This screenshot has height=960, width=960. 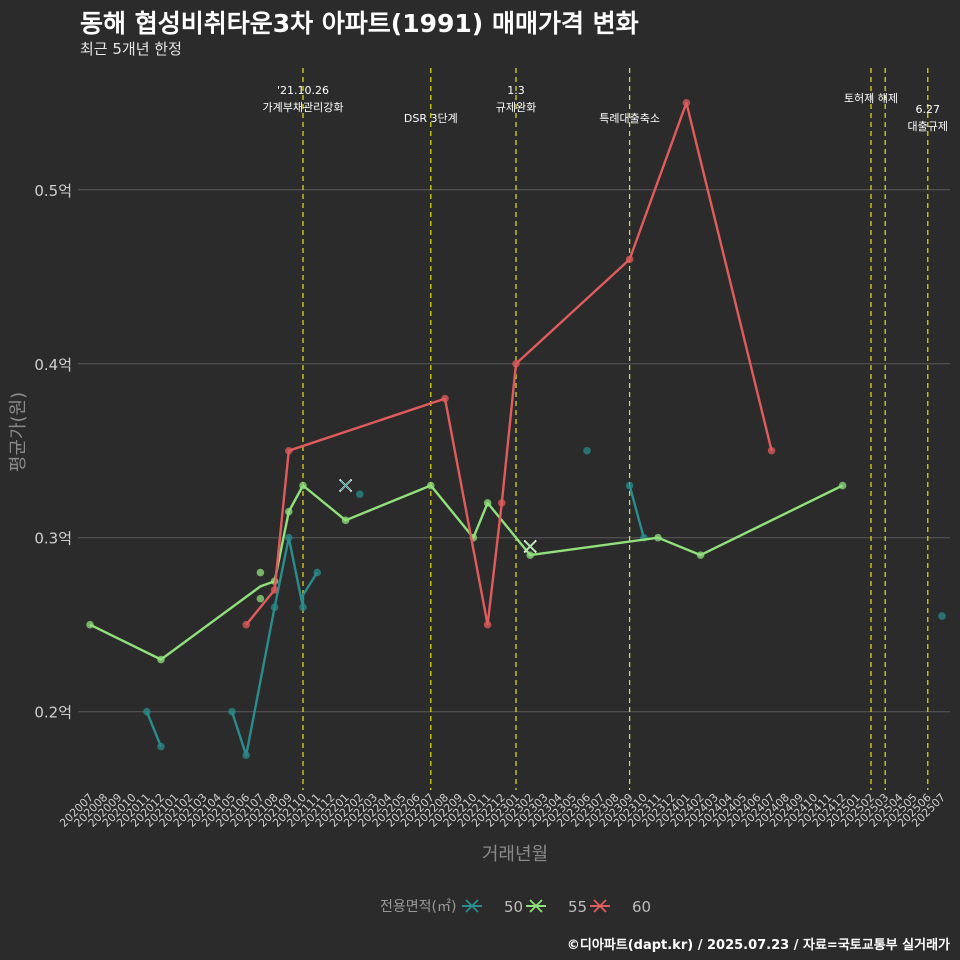 I want to click on y-tick-label: 0.5억, so click(x=53, y=191).